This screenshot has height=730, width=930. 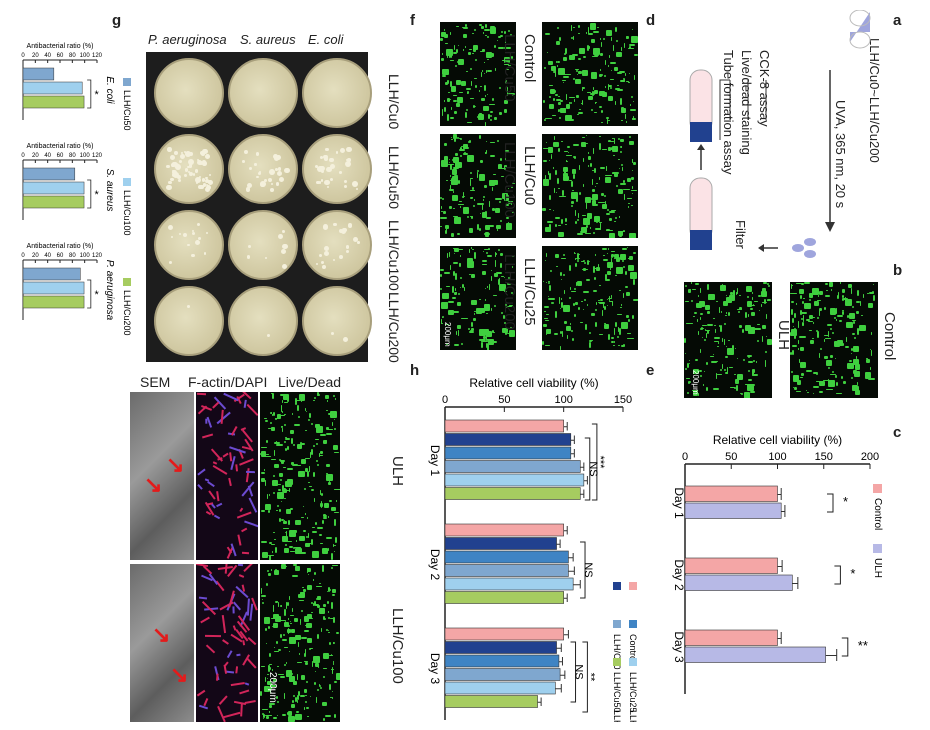 I want to click on significance-bracket, so click(x=845, y=647).